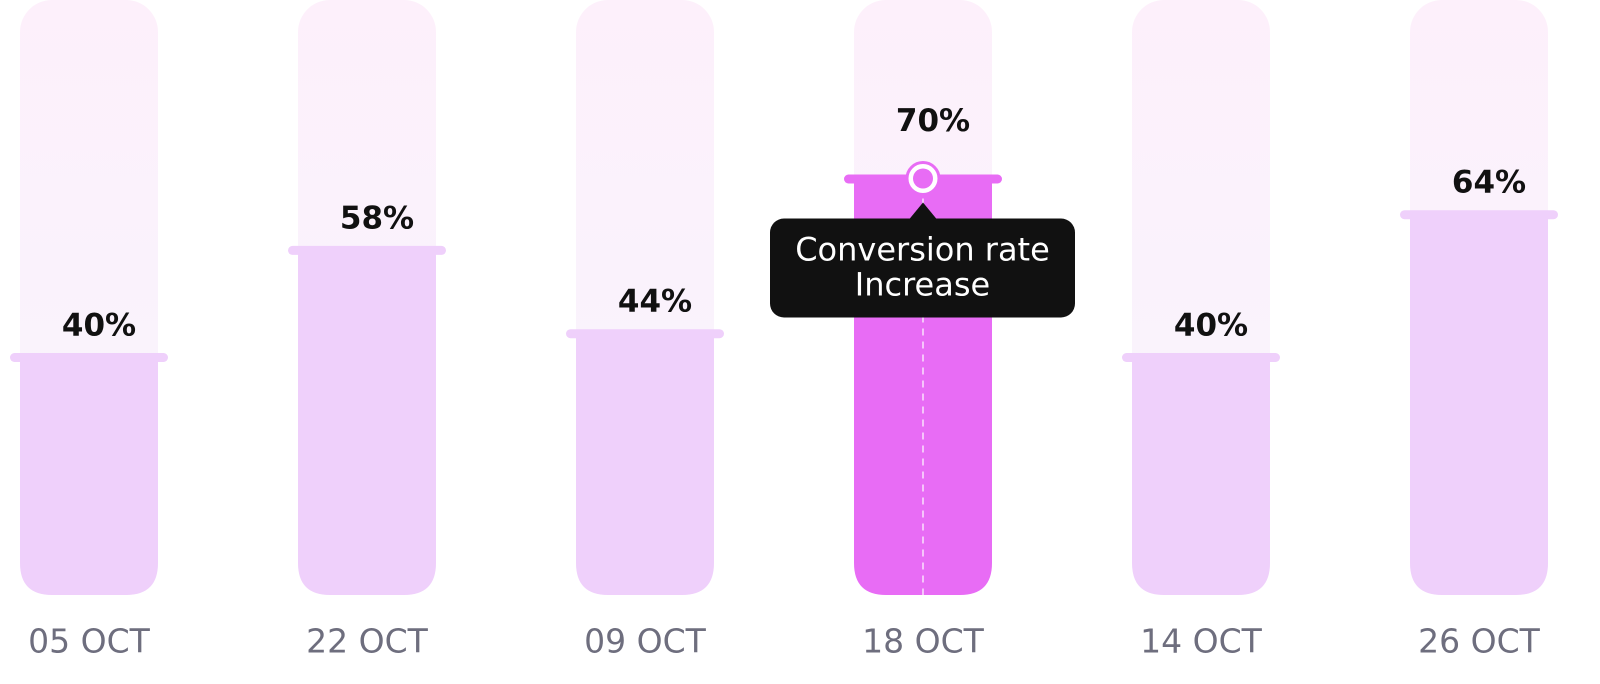 The height and width of the screenshot is (684, 1600). Describe the element at coordinates (89, 641) in the screenshot. I see `x-tick-label: 05 OCT` at that location.